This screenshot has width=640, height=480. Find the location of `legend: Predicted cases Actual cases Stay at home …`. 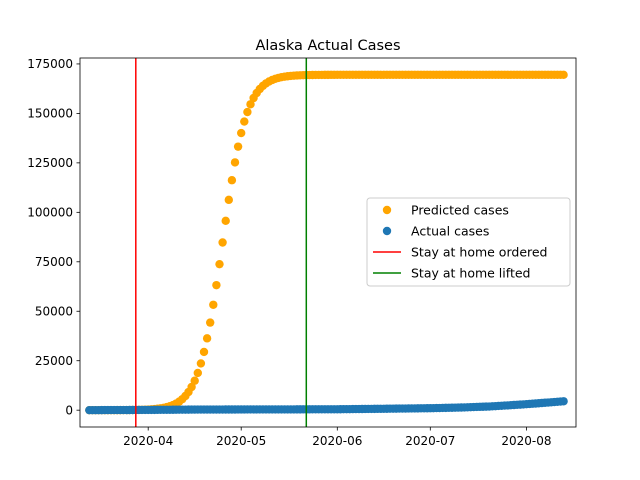

legend: Predicted cases Actual cases Stay at home … is located at coordinates (468, 242).